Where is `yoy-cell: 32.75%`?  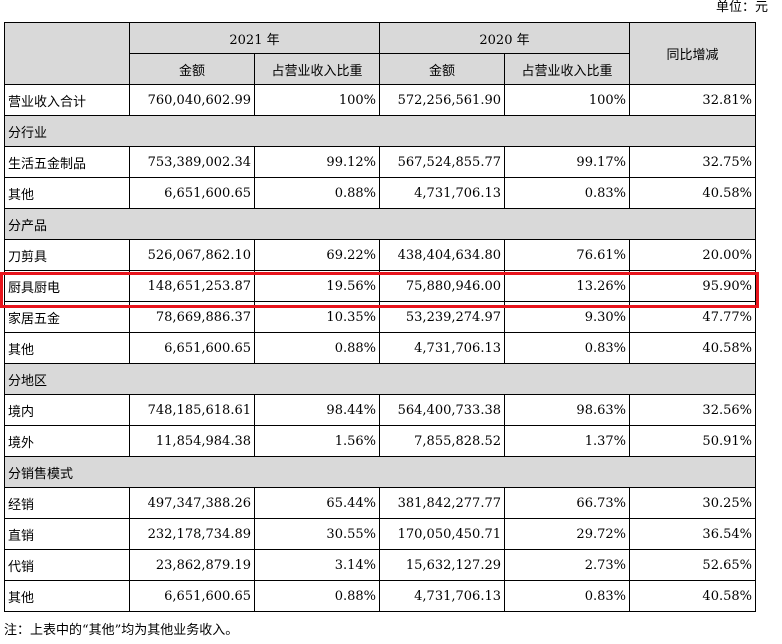
yoy-cell: 32.75% is located at coordinates (692, 162).